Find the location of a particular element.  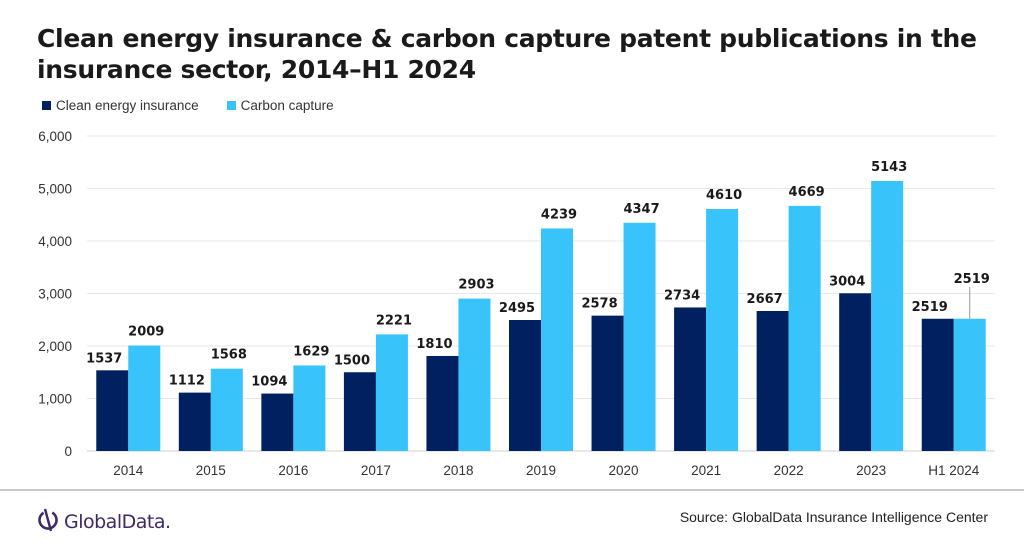

data-label-clean-energy: 3004 is located at coordinates (847, 281).